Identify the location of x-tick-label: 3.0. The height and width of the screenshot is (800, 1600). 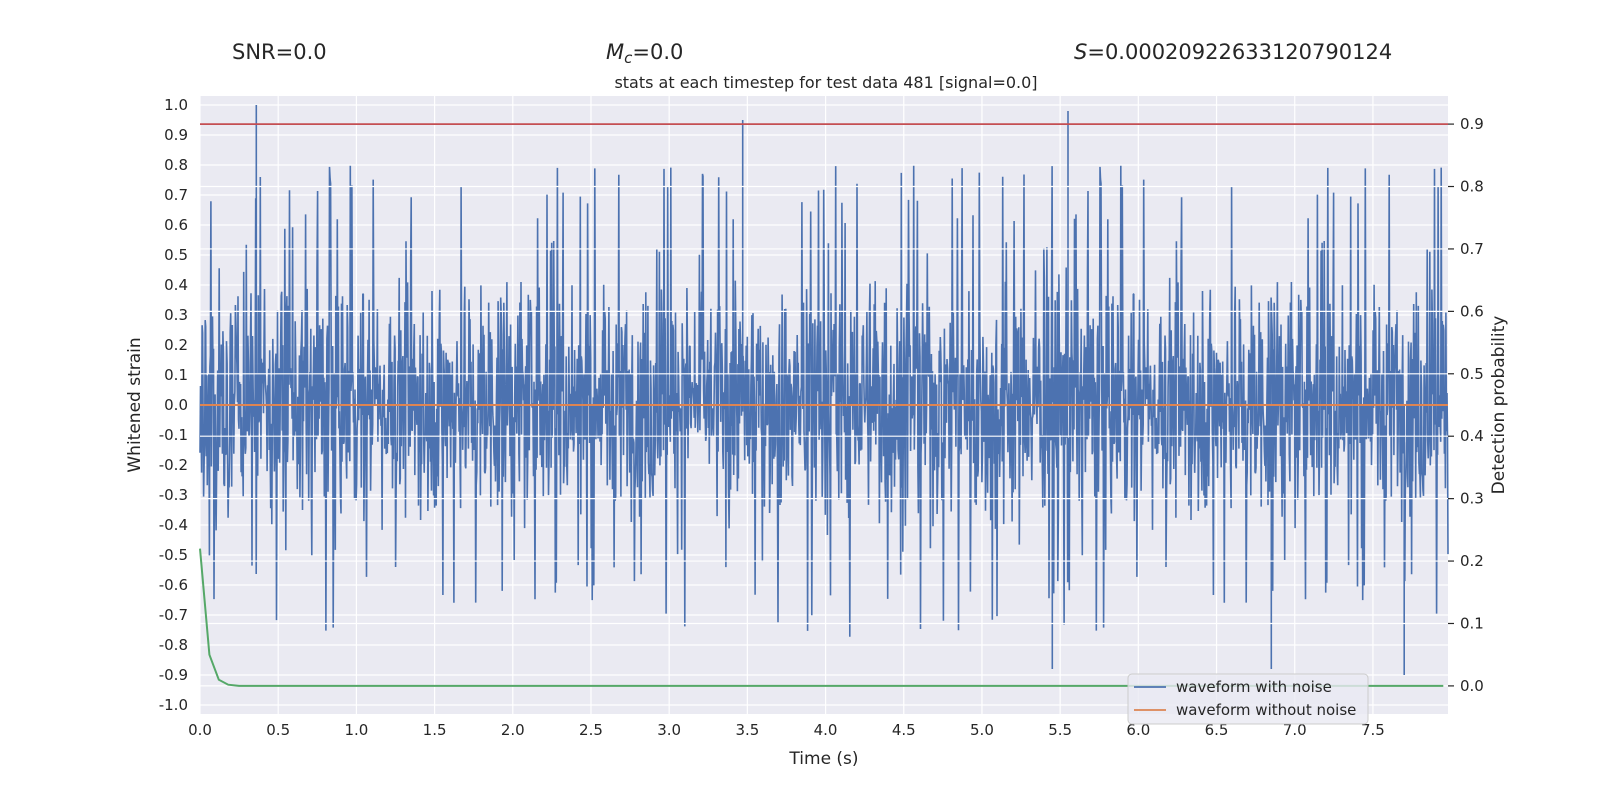
(669, 730).